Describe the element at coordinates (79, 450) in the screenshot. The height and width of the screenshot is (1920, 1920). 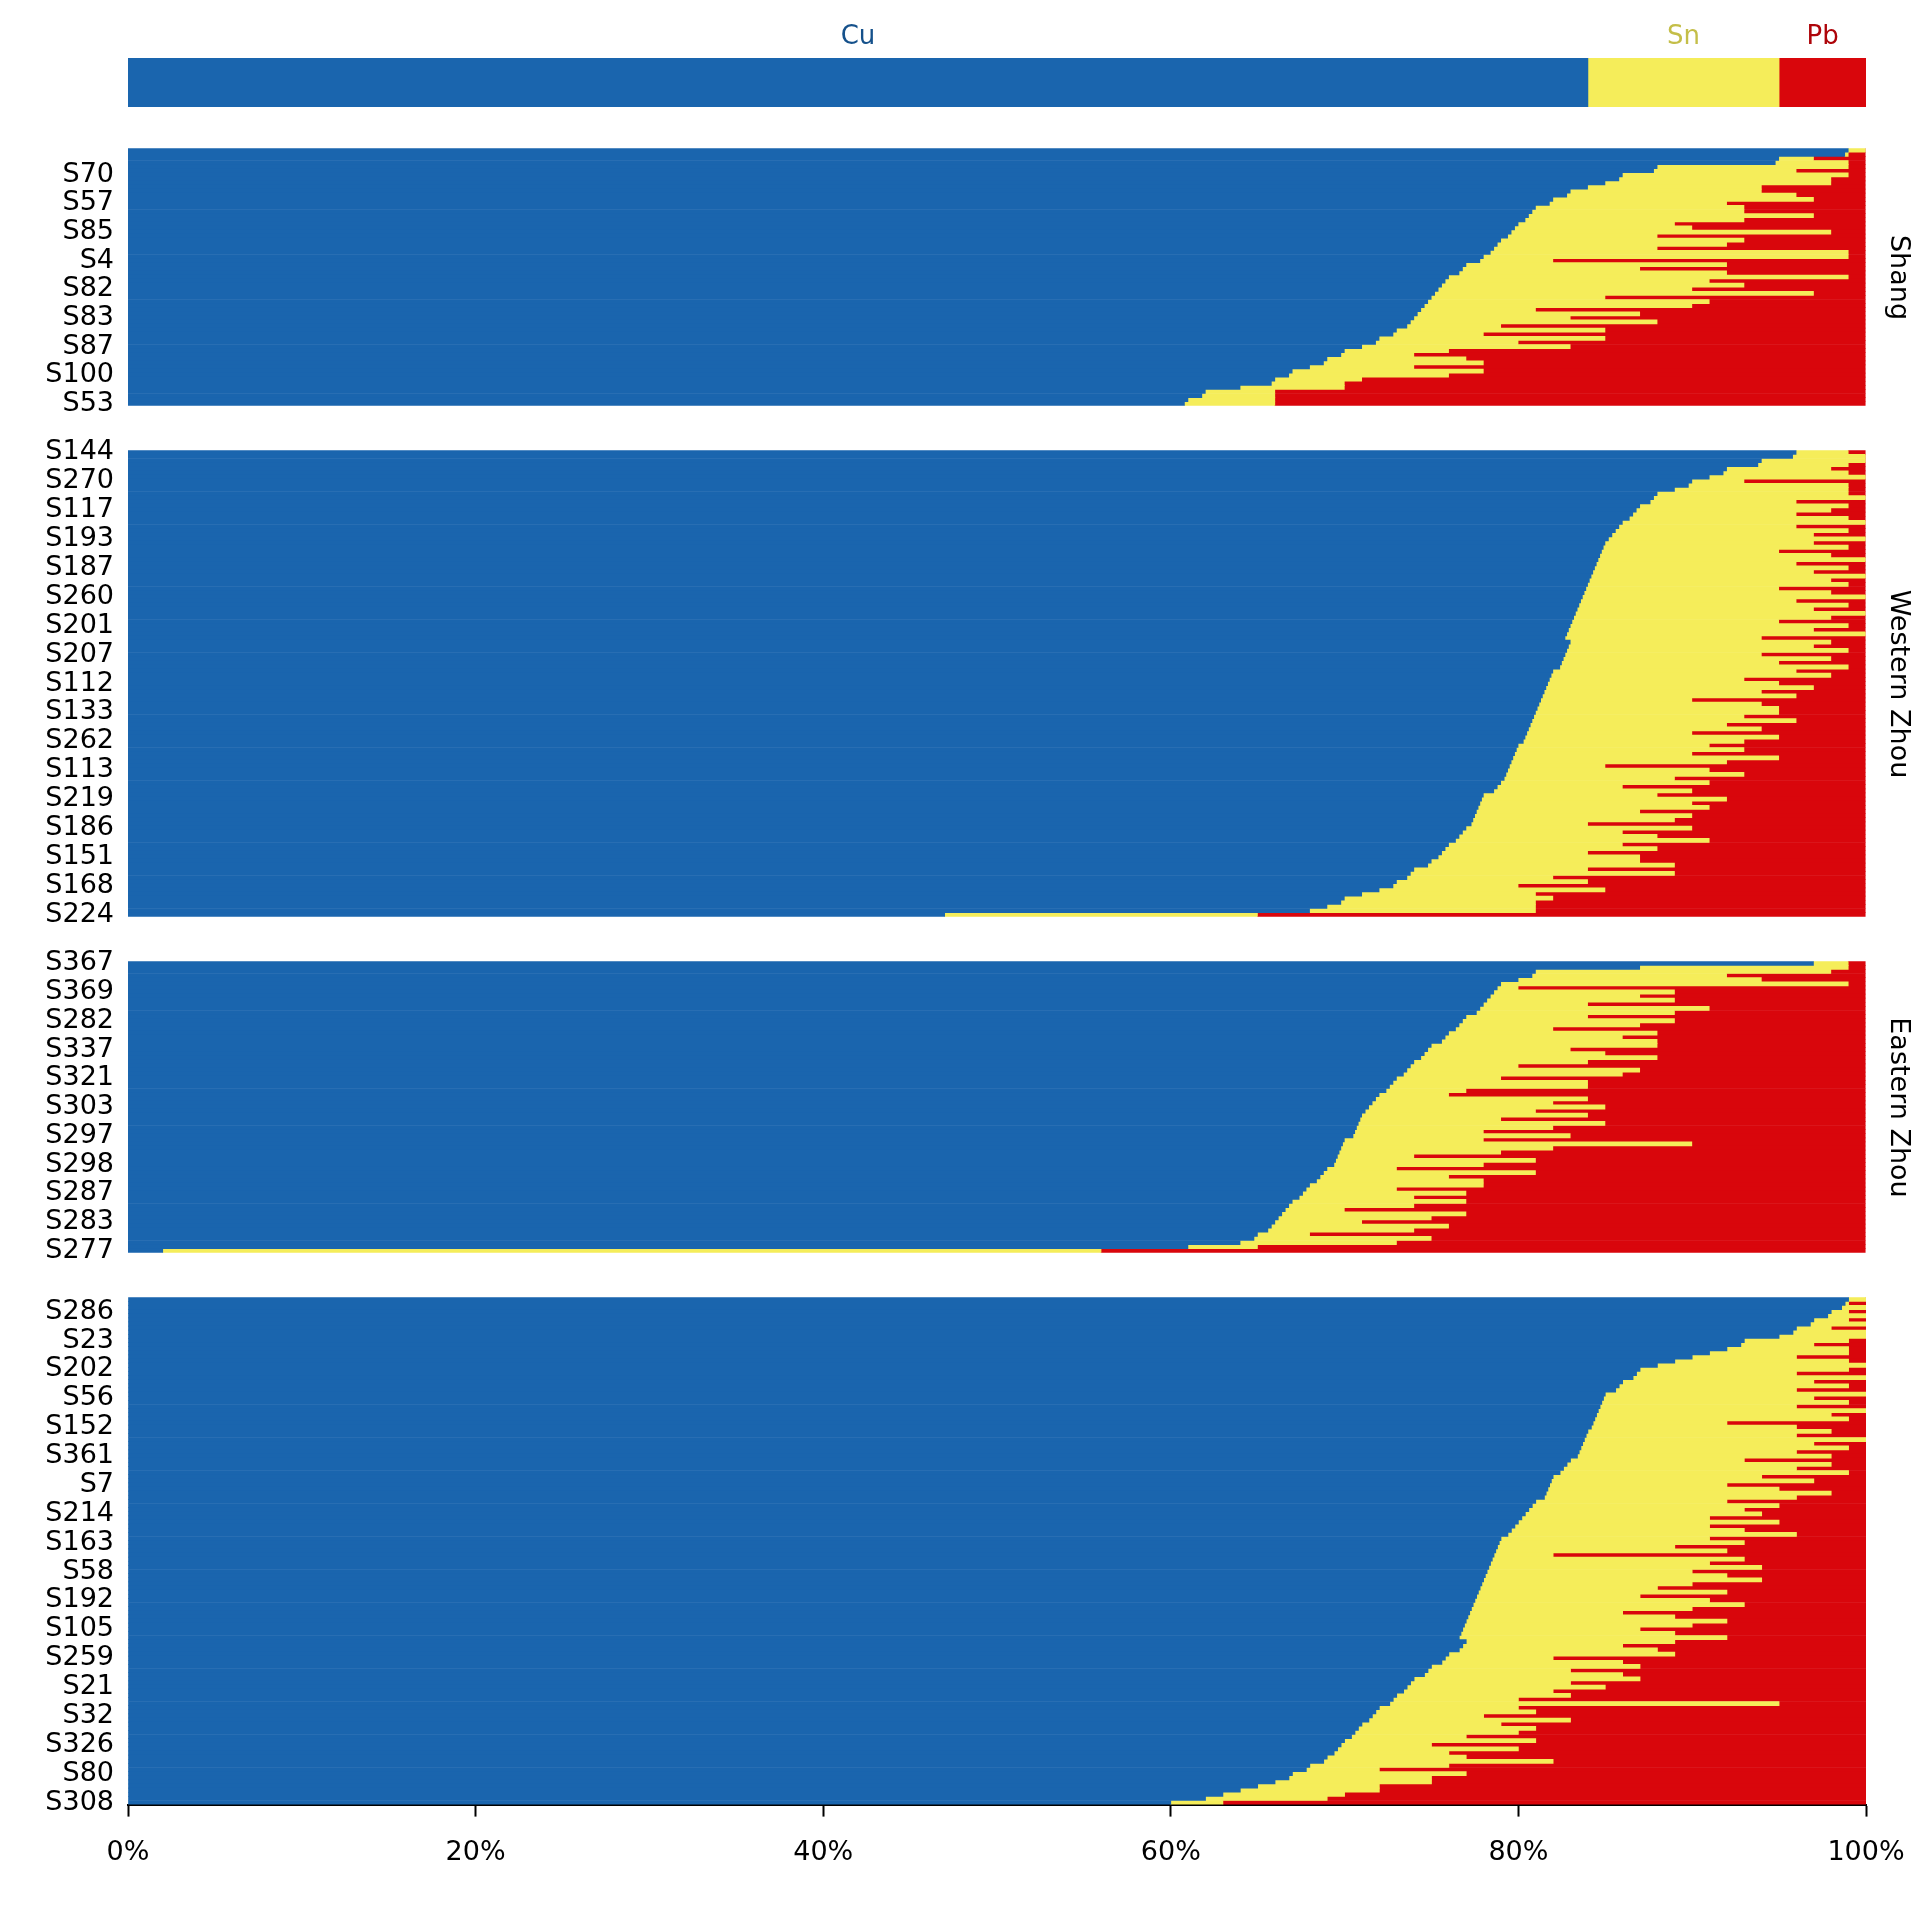
I see `y-tick-label: S144` at that location.